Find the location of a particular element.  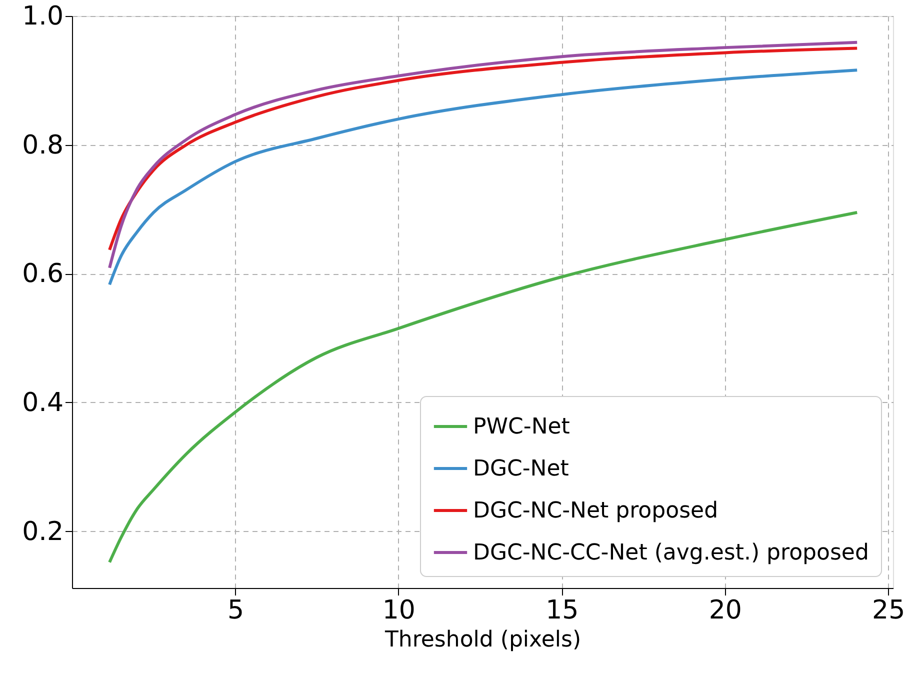

y-tick-label: 0.4 is located at coordinates (43, 403).